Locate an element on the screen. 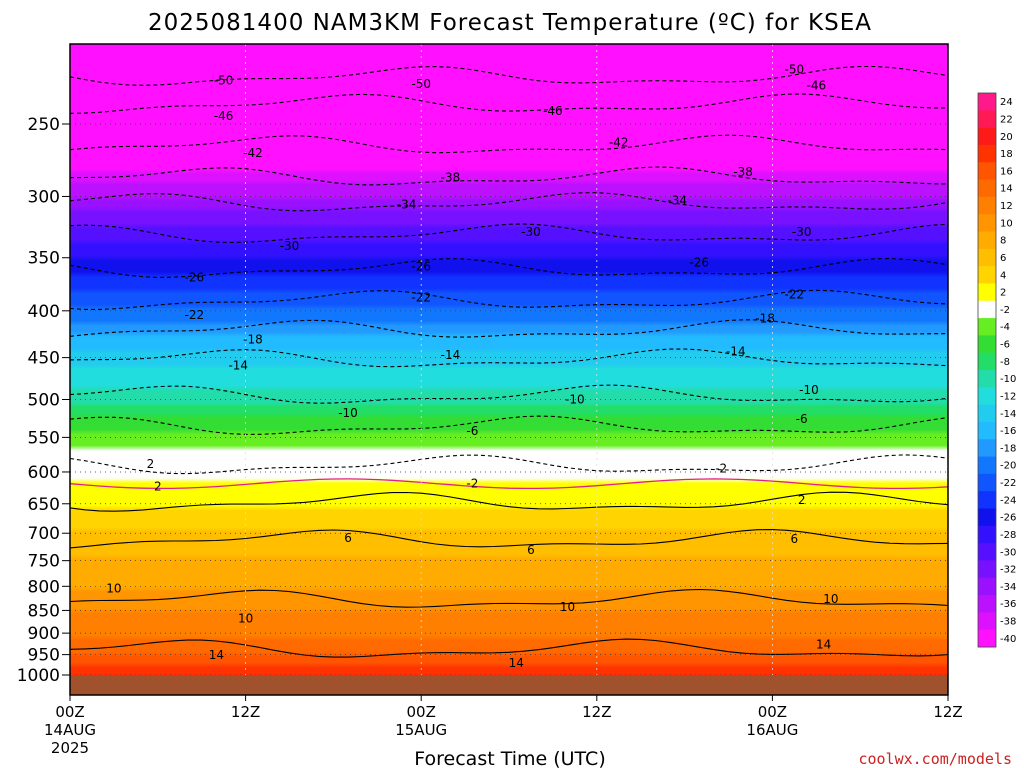  colorbar-label: 24 is located at coordinates (1006, 102).